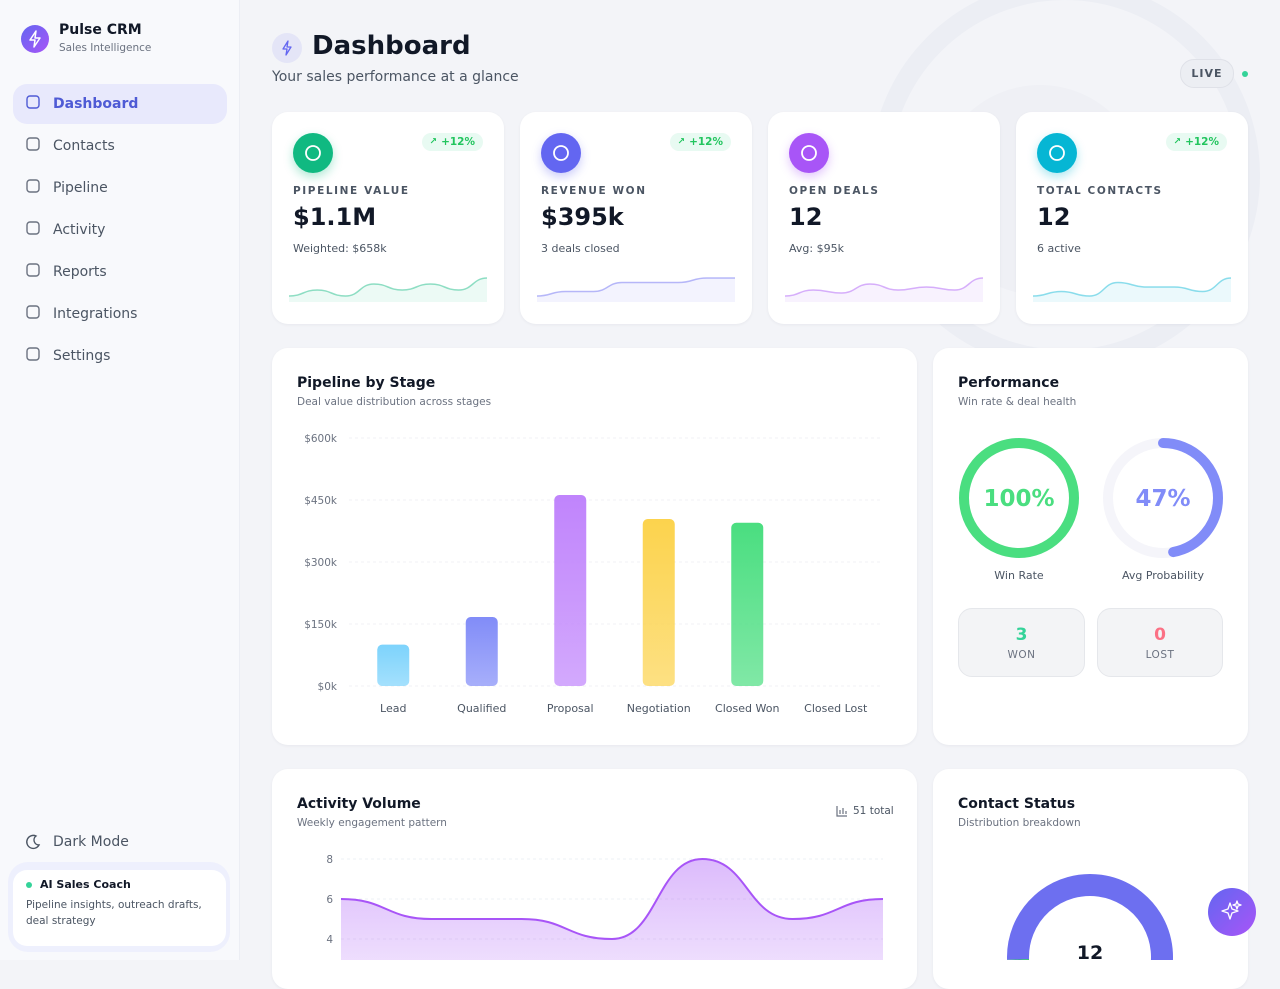 This screenshot has width=1280, height=989. What do you see at coordinates (1018, 499) in the screenshot?
I see `gauge-value: 100%` at bounding box center [1018, 499].